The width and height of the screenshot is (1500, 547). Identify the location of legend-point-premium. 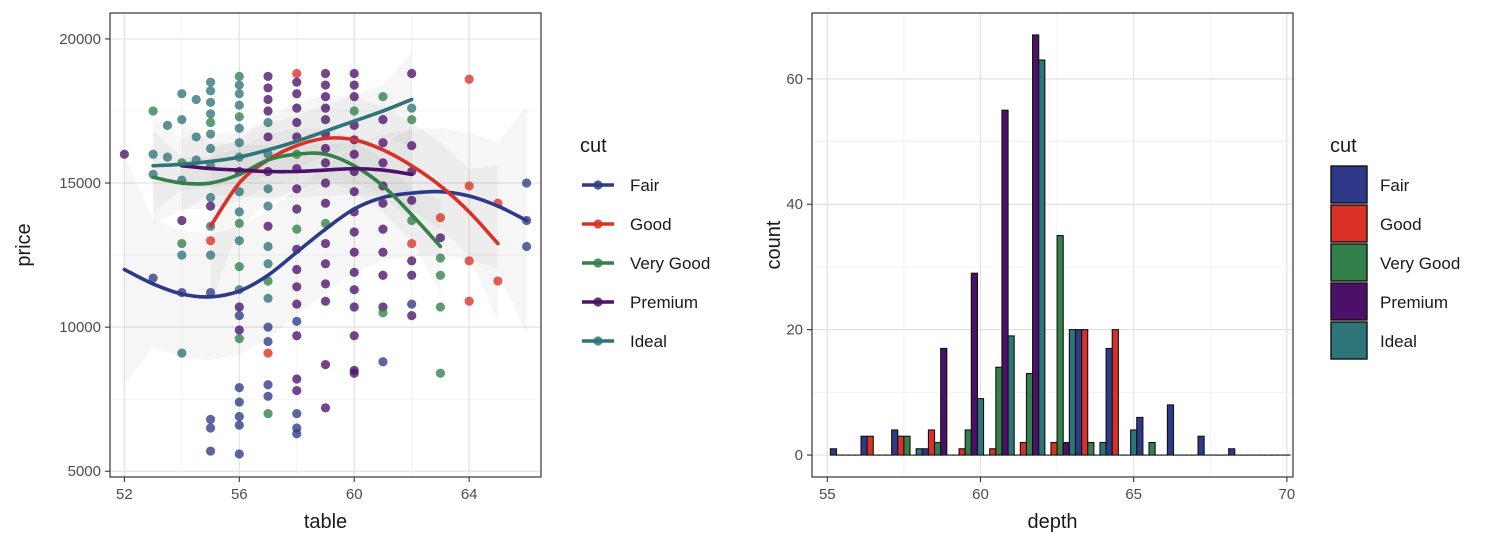
(598, 302).